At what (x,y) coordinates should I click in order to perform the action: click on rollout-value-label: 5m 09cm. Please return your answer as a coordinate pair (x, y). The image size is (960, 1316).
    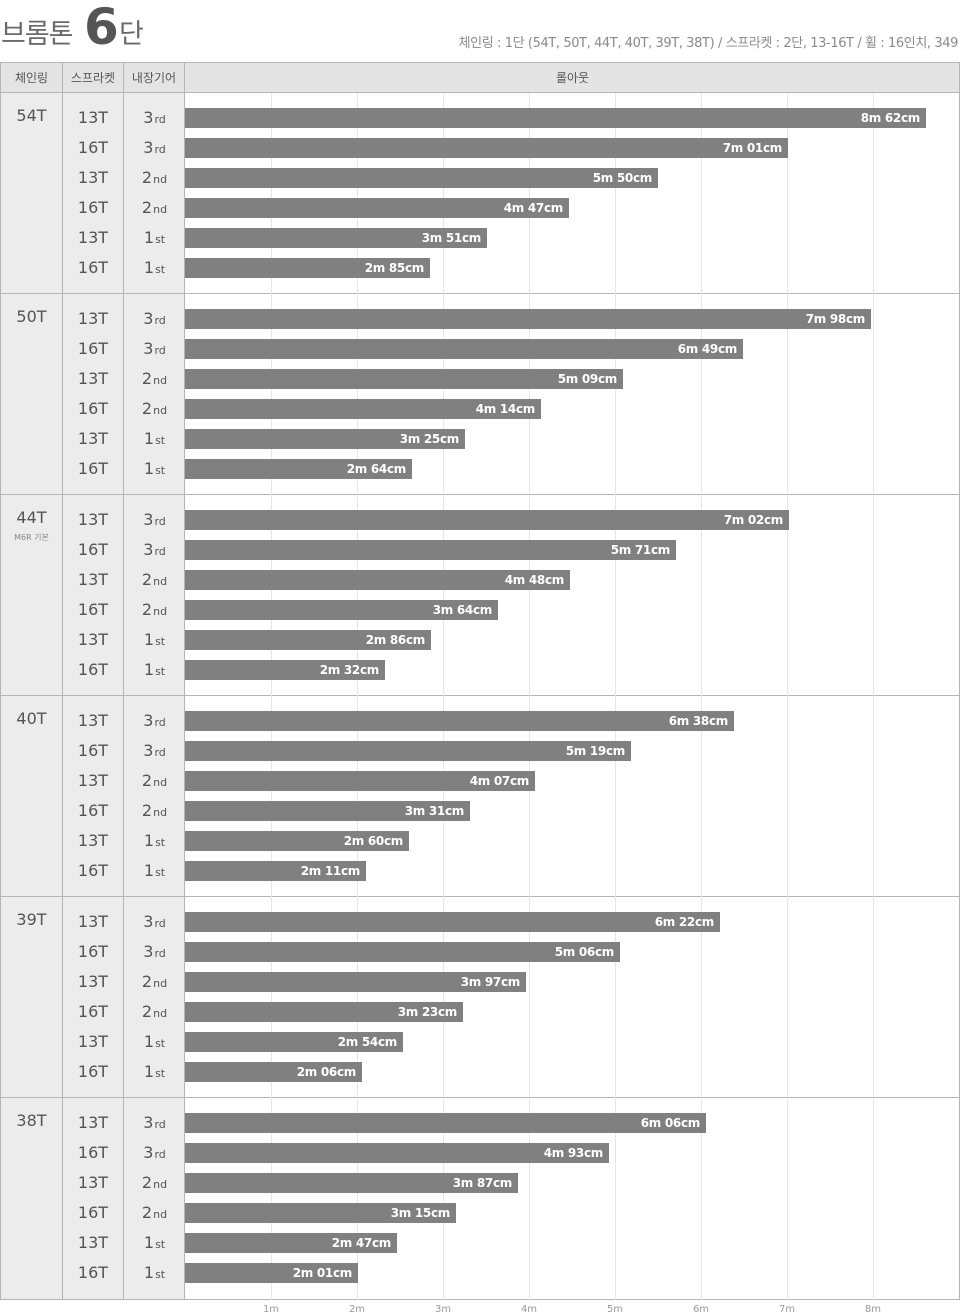
    Looking at the image, I should click on (587, 379).